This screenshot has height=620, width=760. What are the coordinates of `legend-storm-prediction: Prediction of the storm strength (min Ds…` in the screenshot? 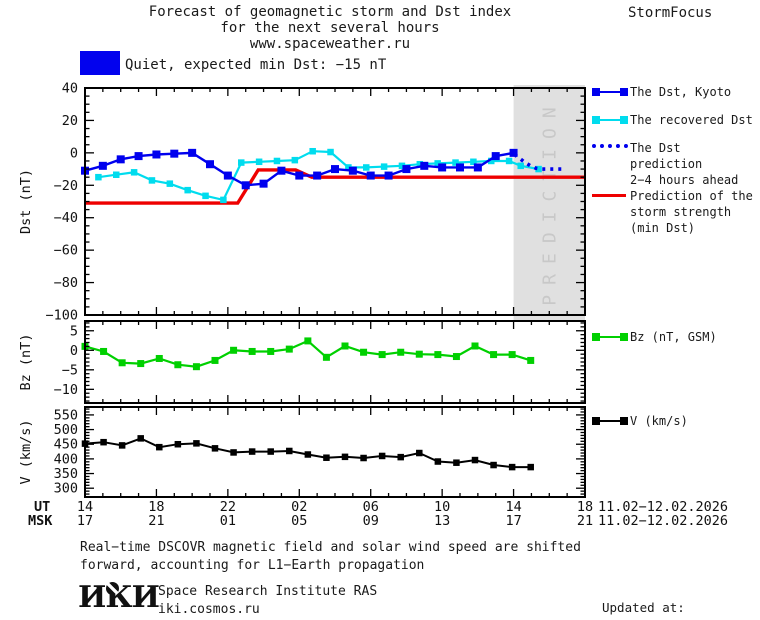 It's located at (672, 212).